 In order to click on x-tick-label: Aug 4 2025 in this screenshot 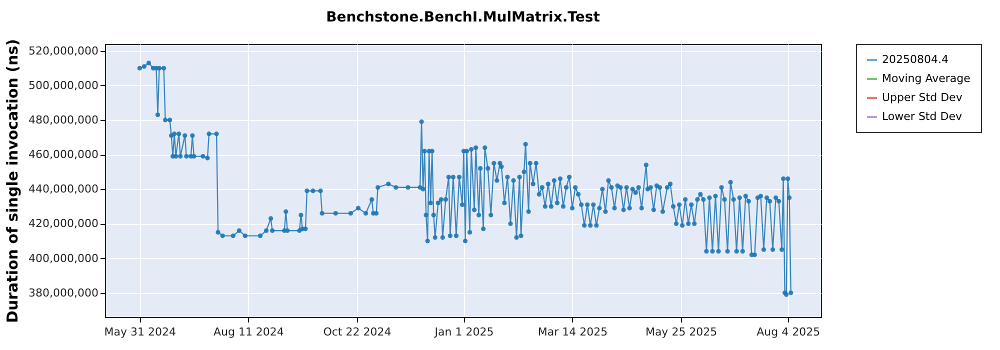, I will do `click(788, 332)`.